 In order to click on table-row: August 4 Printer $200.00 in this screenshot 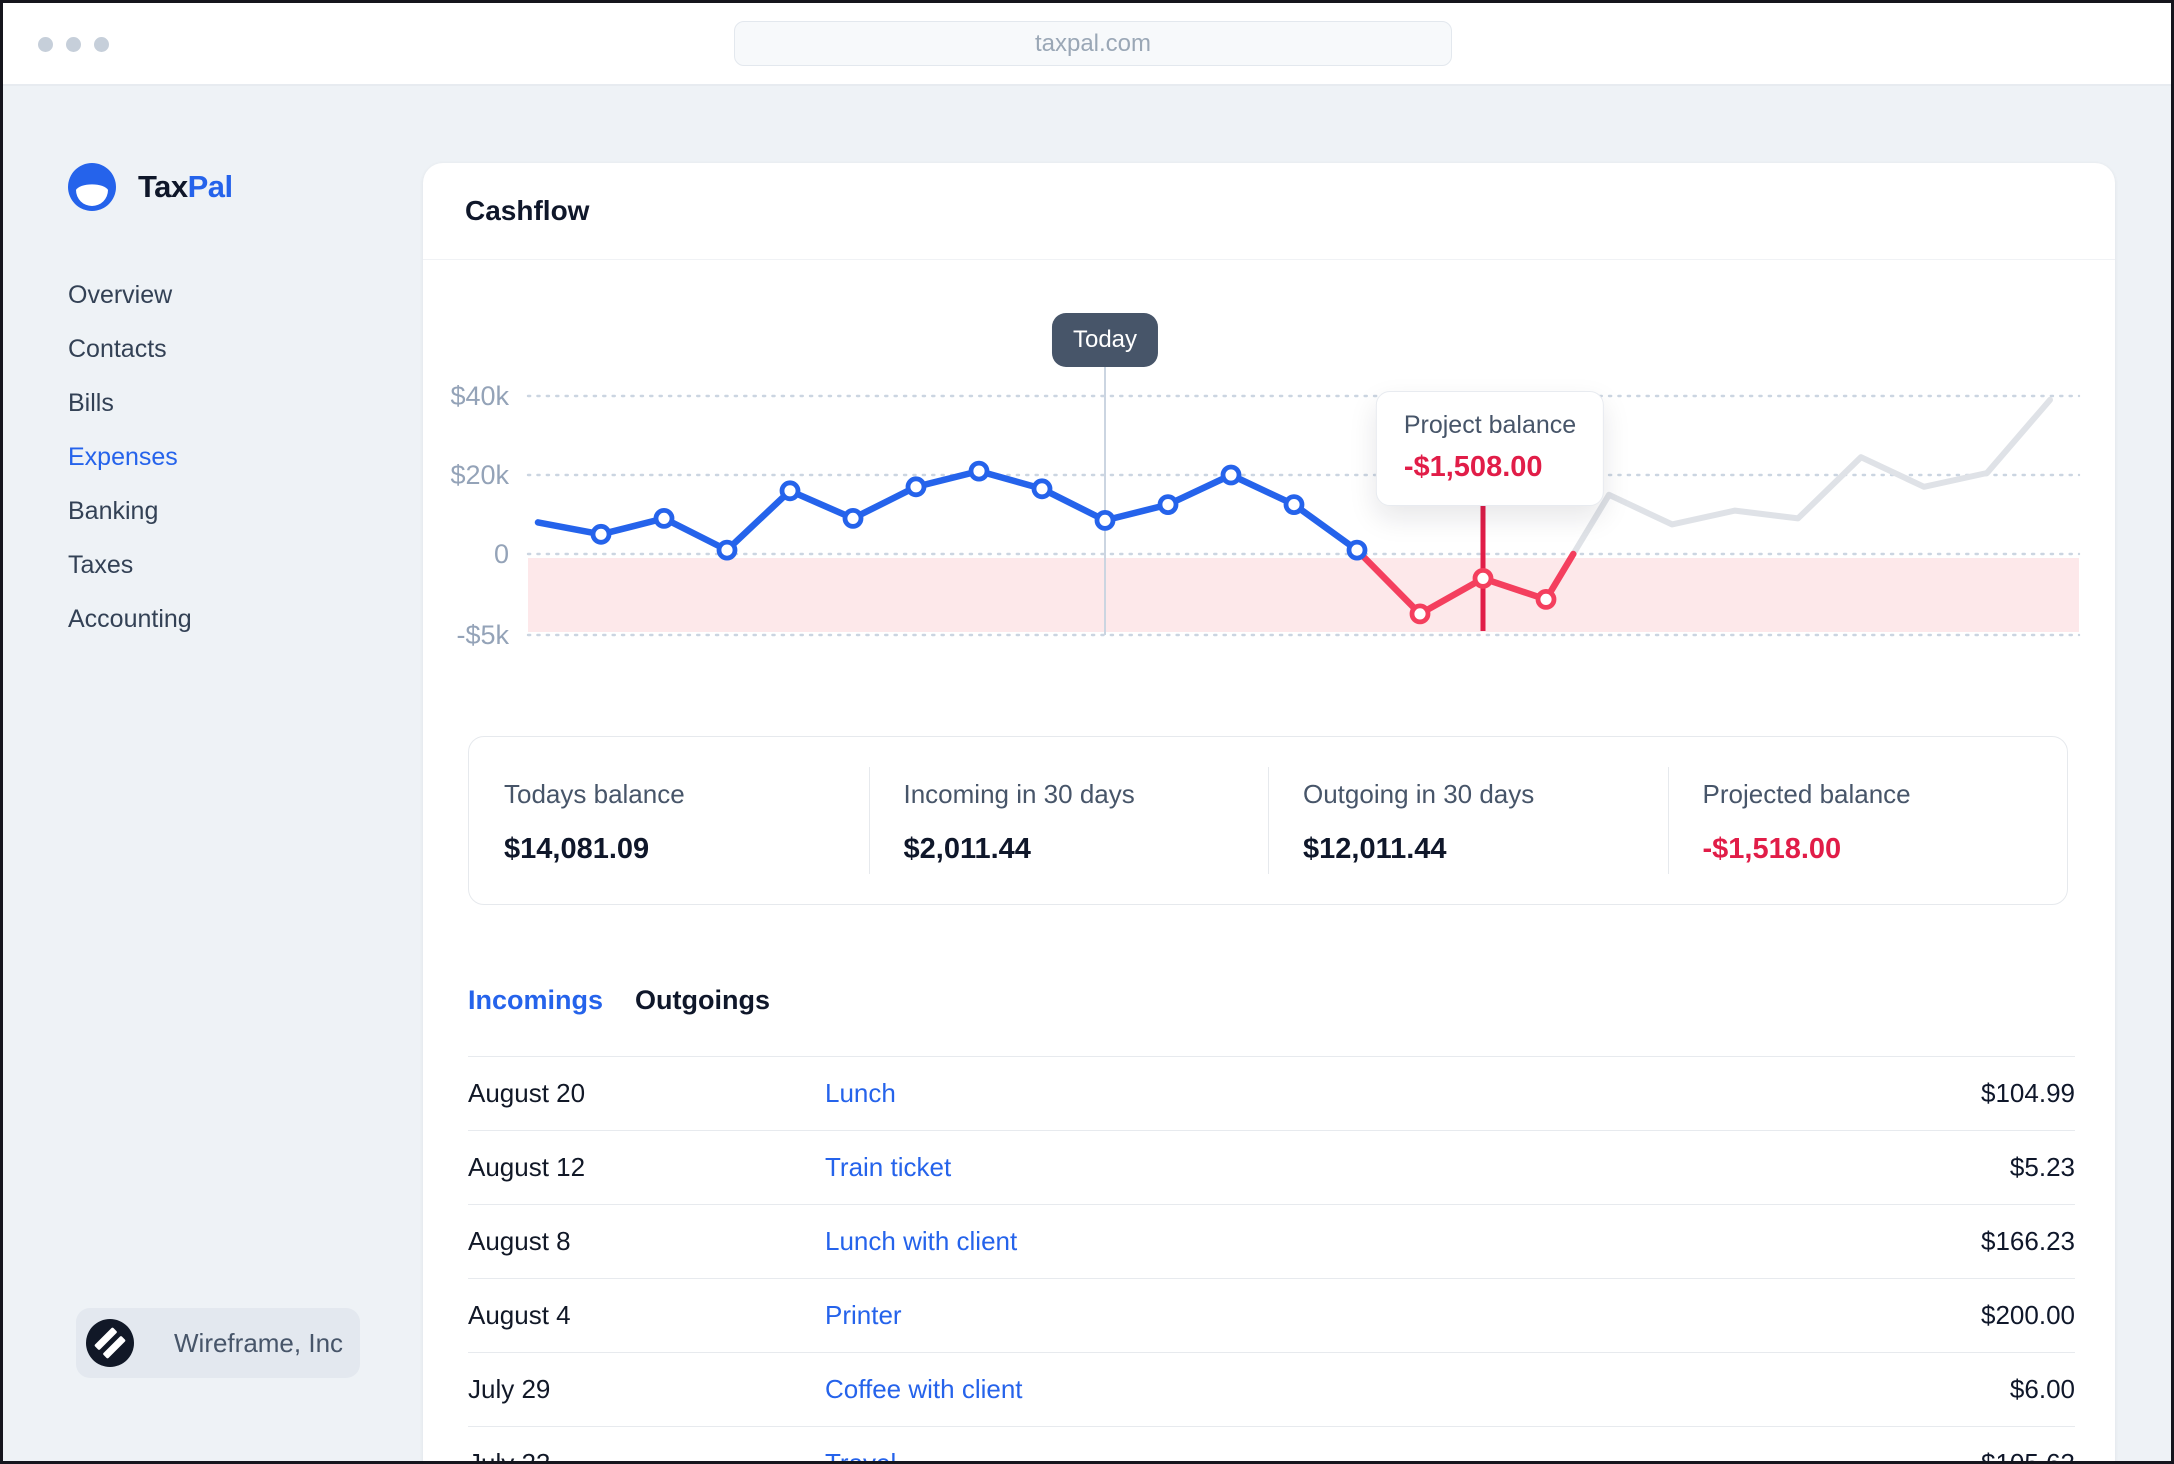, I will do `click(1271, 1316)`.